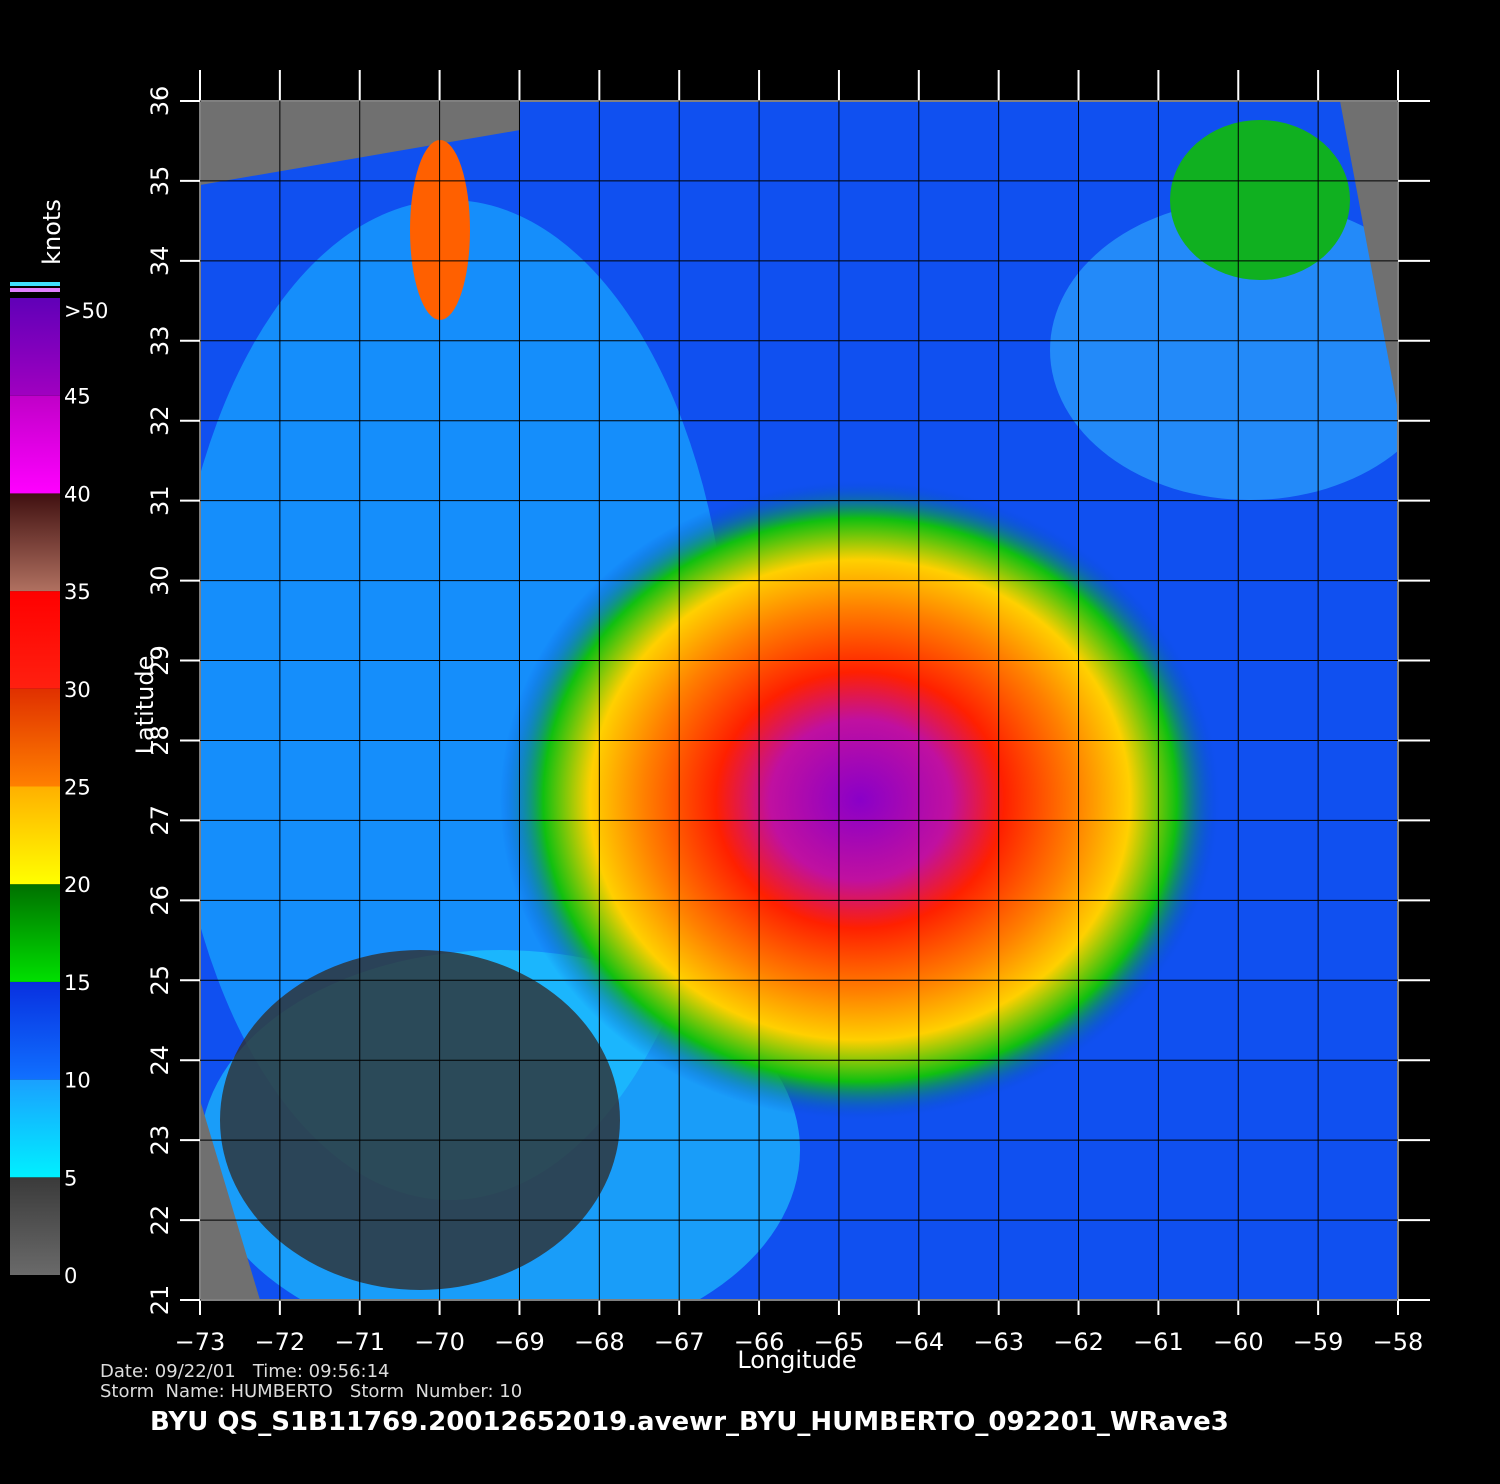 The width and height of the screenshot is (1500, 1484). Describe the element at coordinates (679, 1342) in the screenshot. I see `x-tick-label: −67` at that location.